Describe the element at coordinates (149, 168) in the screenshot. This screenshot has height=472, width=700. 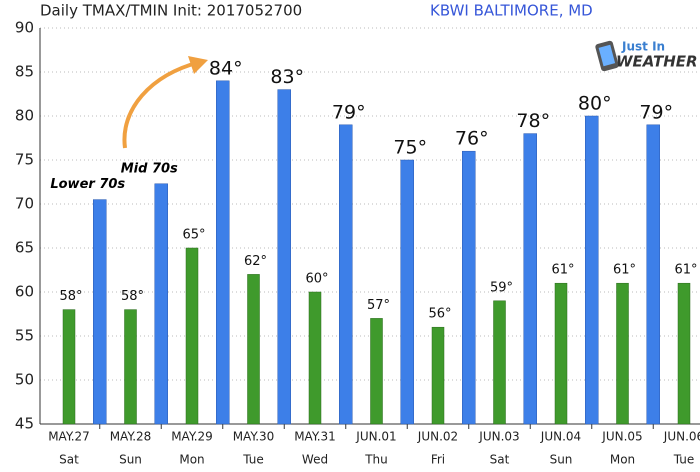
I see `annotation: Mid 70s` at that location.